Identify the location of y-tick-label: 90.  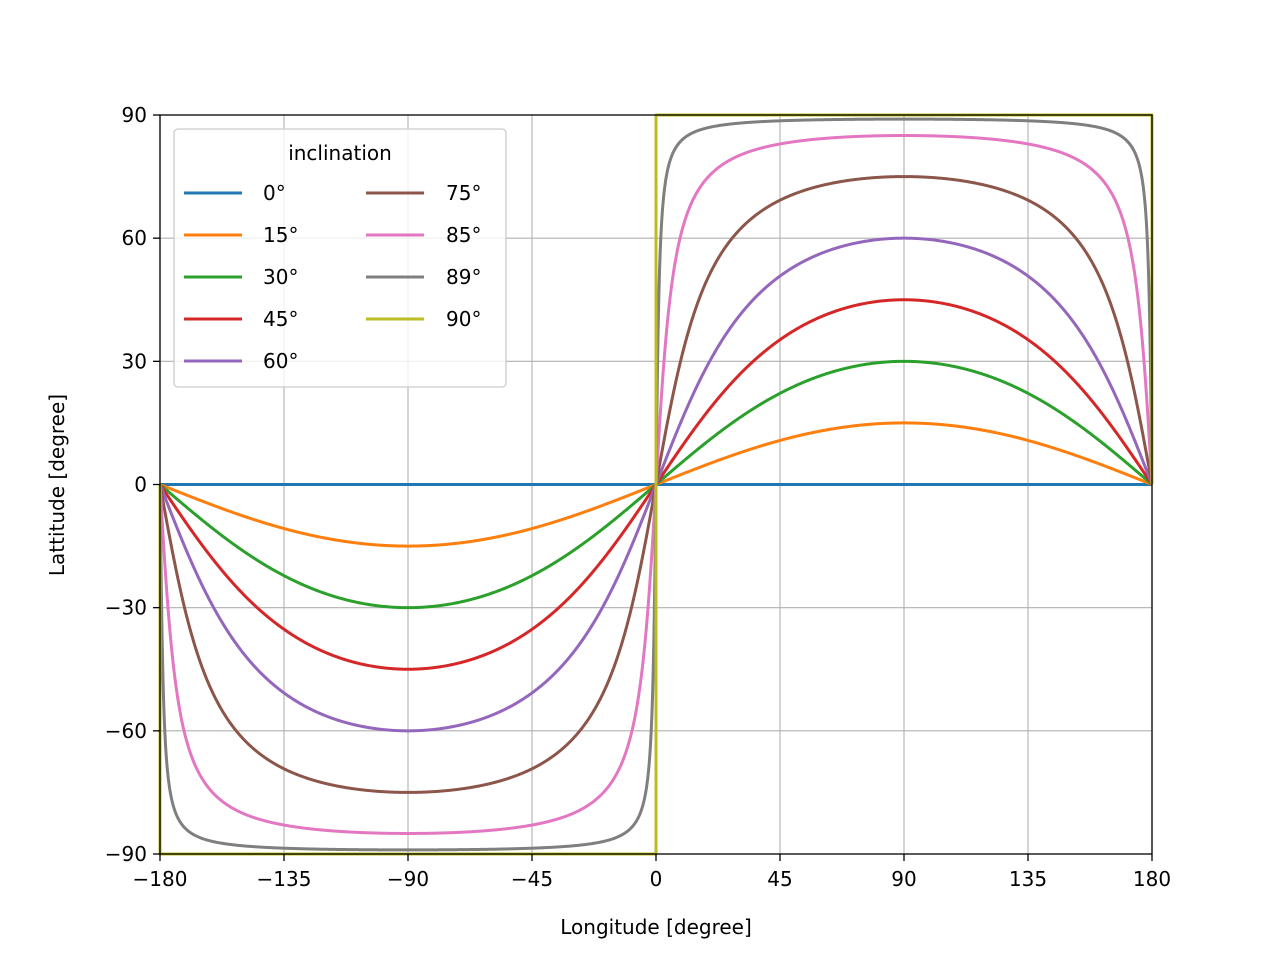
(134, 115).